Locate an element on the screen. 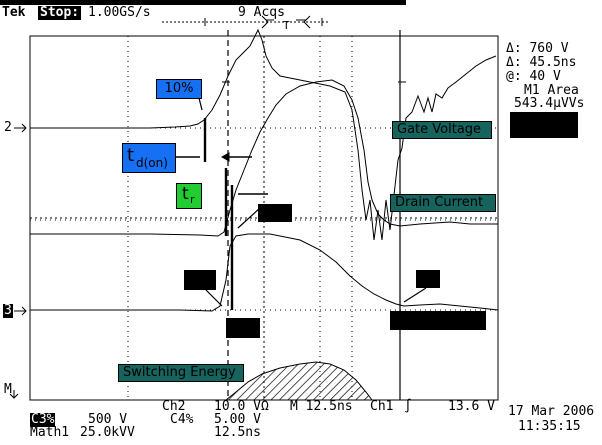 This screenshot has height=445, width=602. trigger-slope-icon: ∫ is located at coordinates (408, 406).